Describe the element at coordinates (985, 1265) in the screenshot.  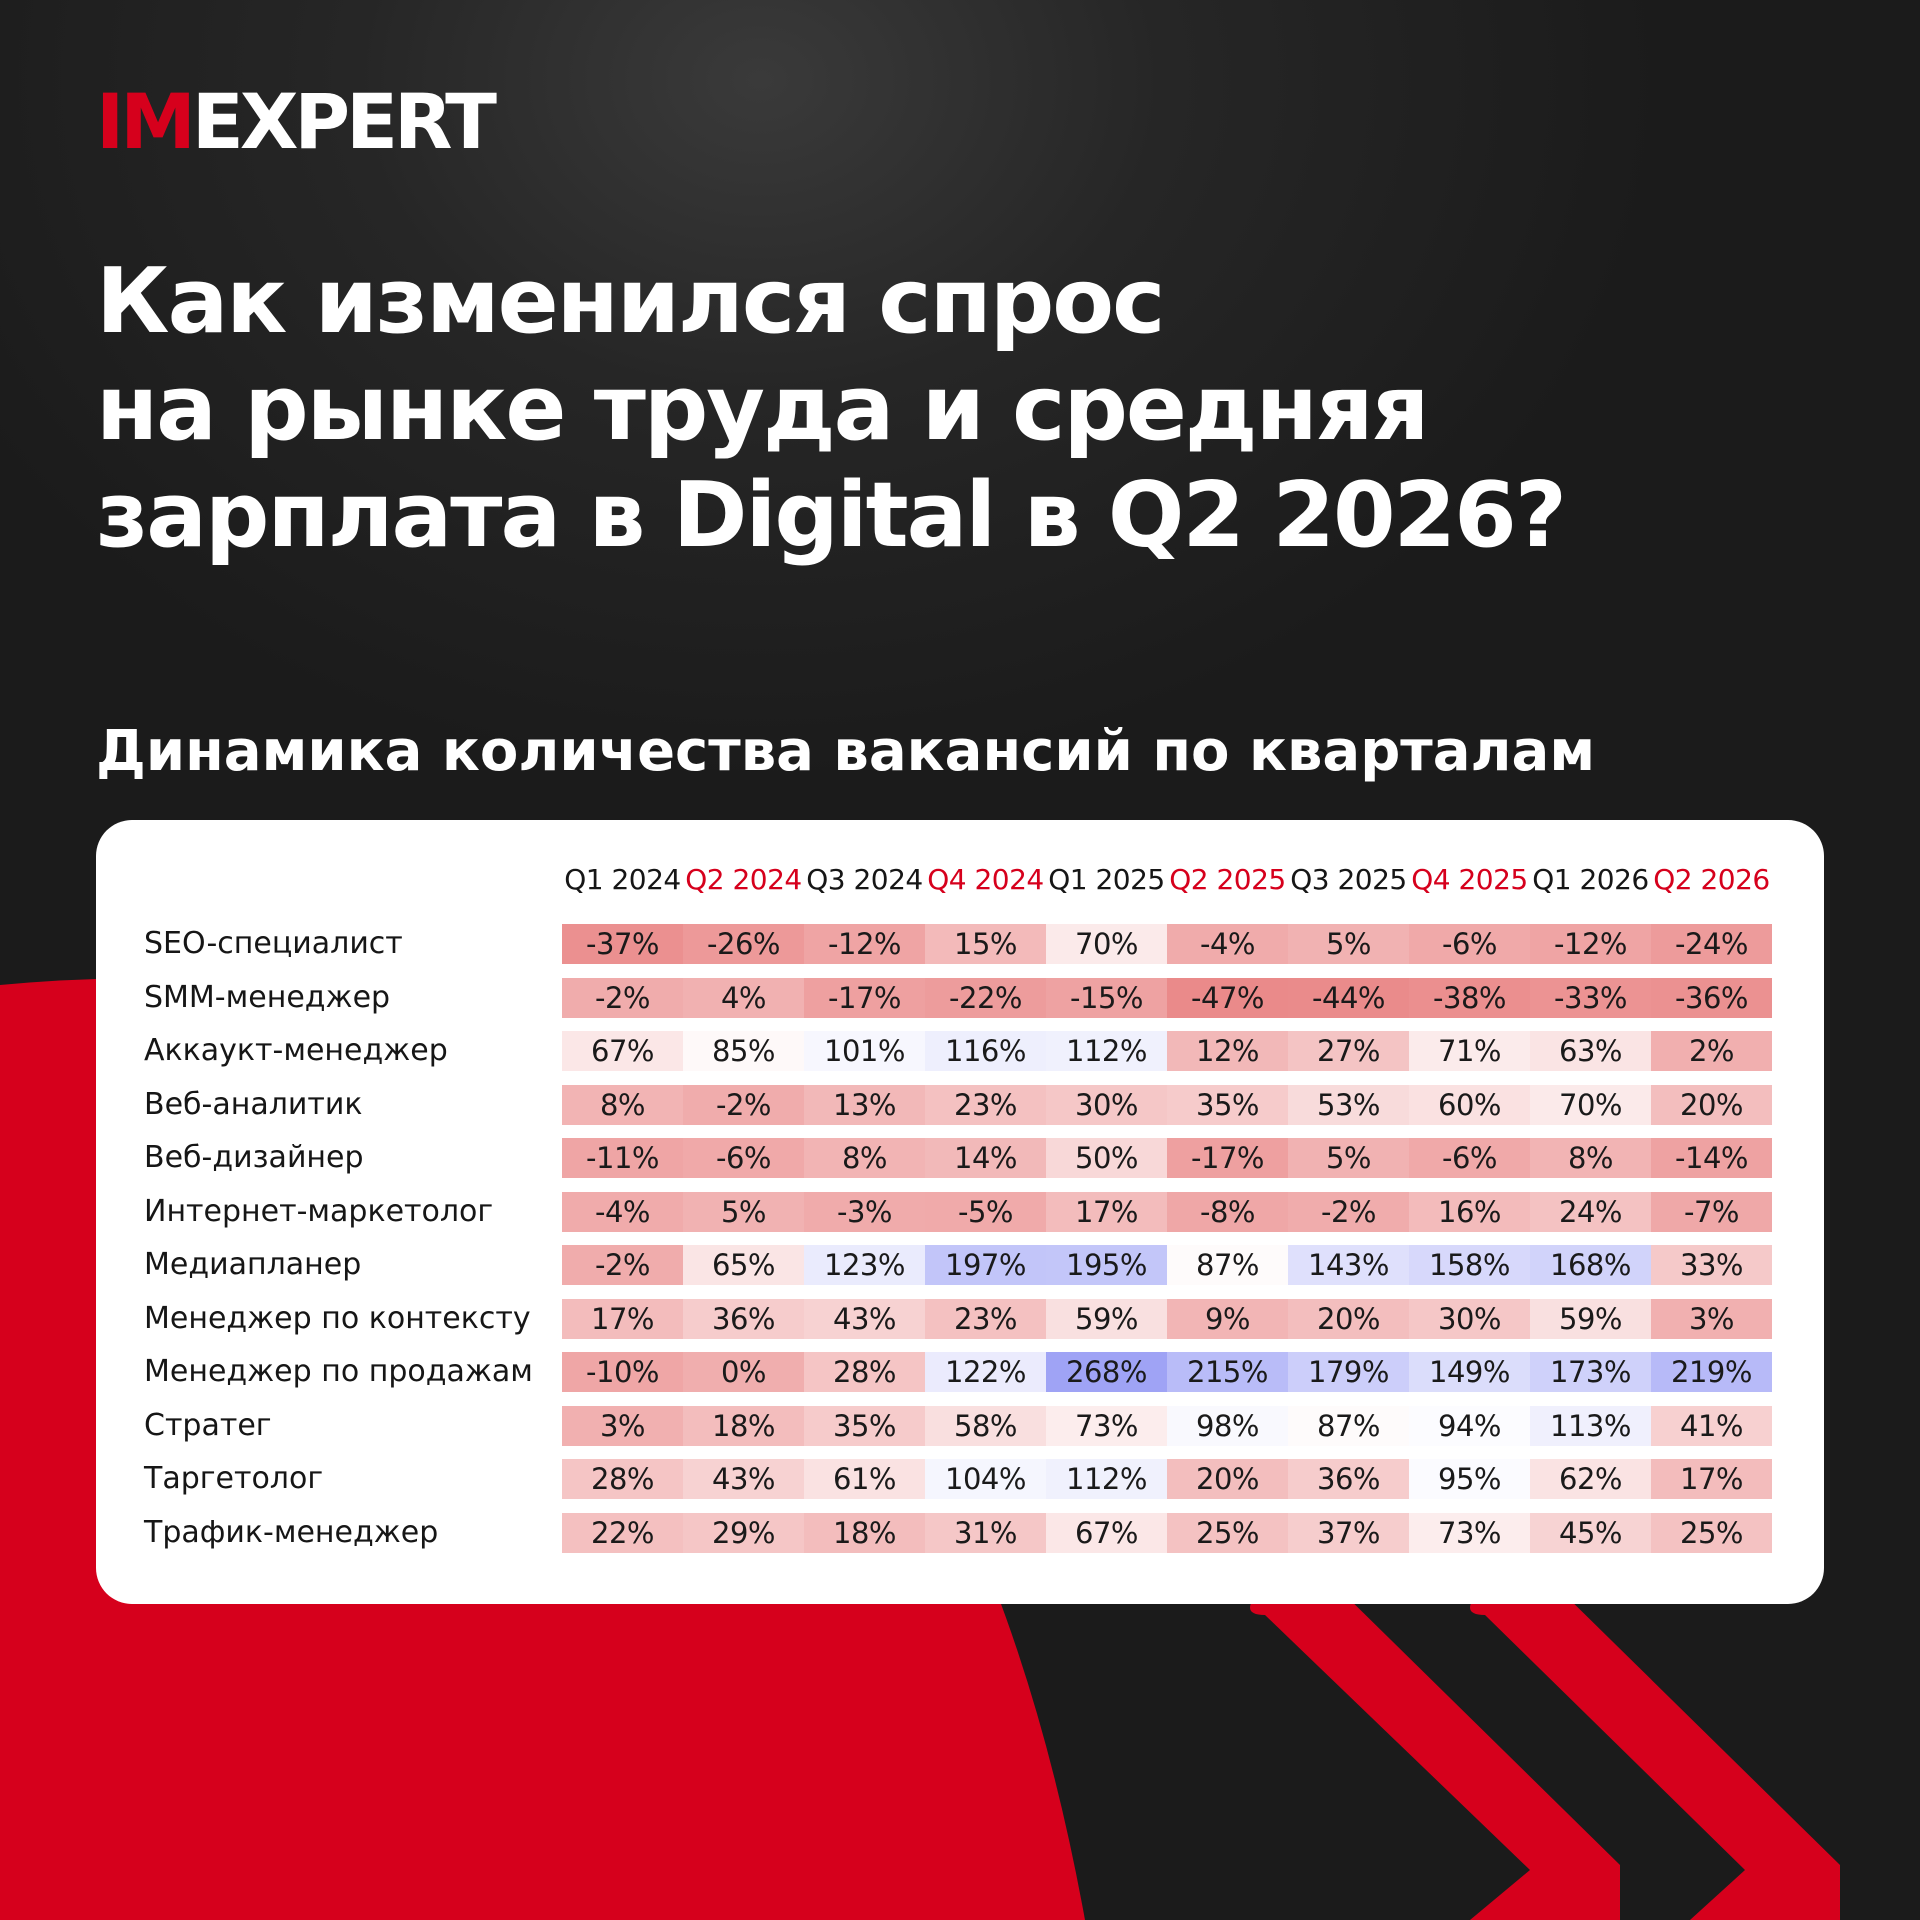
I see `heatmap-cell: 197%` at that location.